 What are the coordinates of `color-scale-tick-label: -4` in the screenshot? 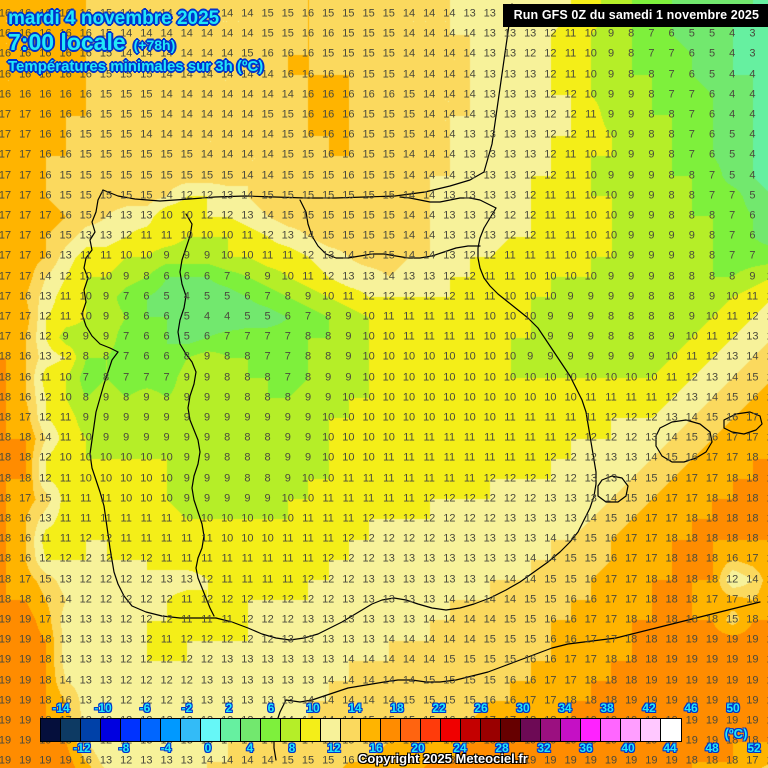 It's located at (166, 748).